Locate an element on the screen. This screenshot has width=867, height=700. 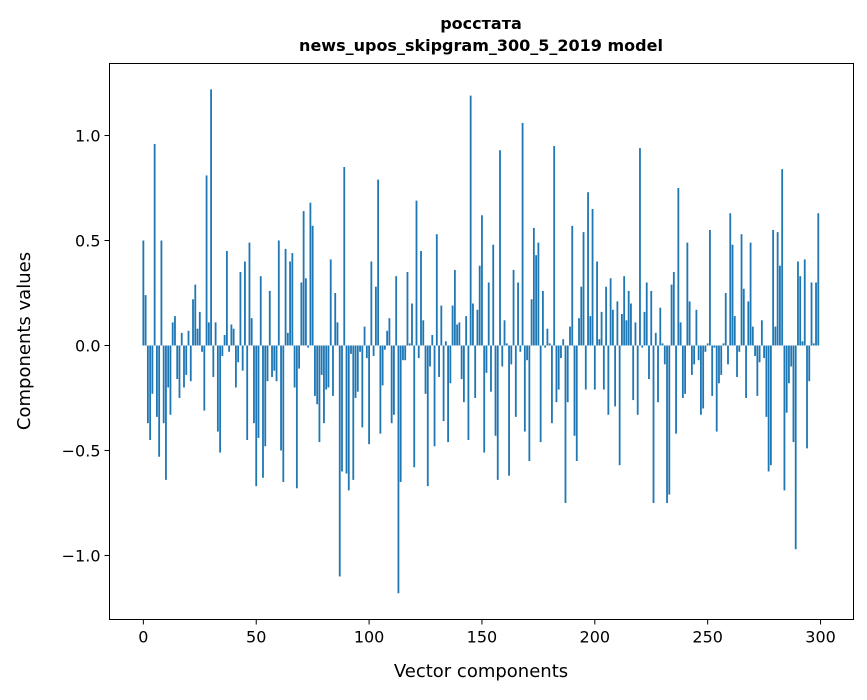
x-tick-label: 250 is located at coordinates (707, 637).